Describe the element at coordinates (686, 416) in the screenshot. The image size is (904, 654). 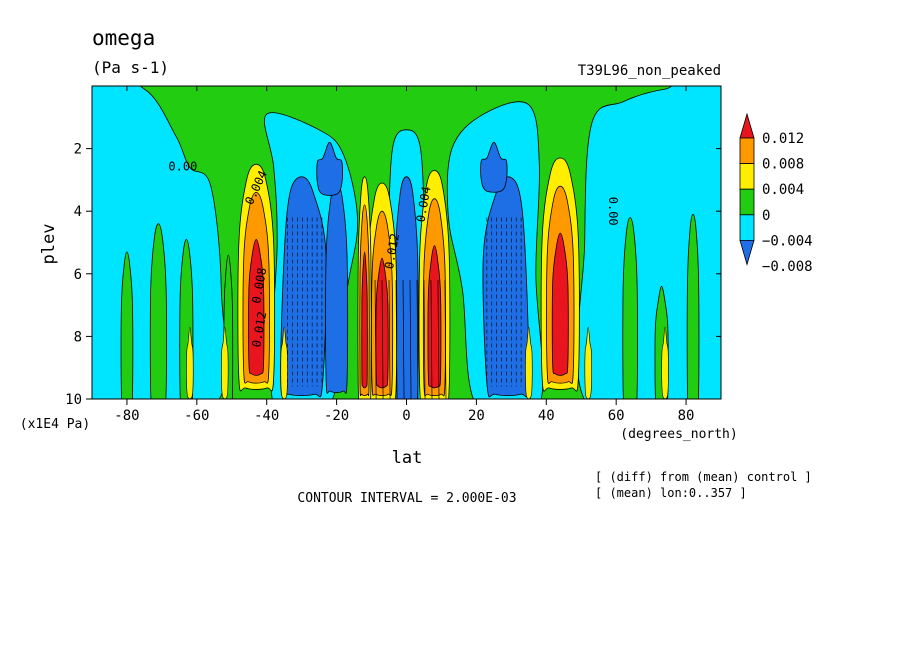
I see `x-tick-label: 80` at that location.